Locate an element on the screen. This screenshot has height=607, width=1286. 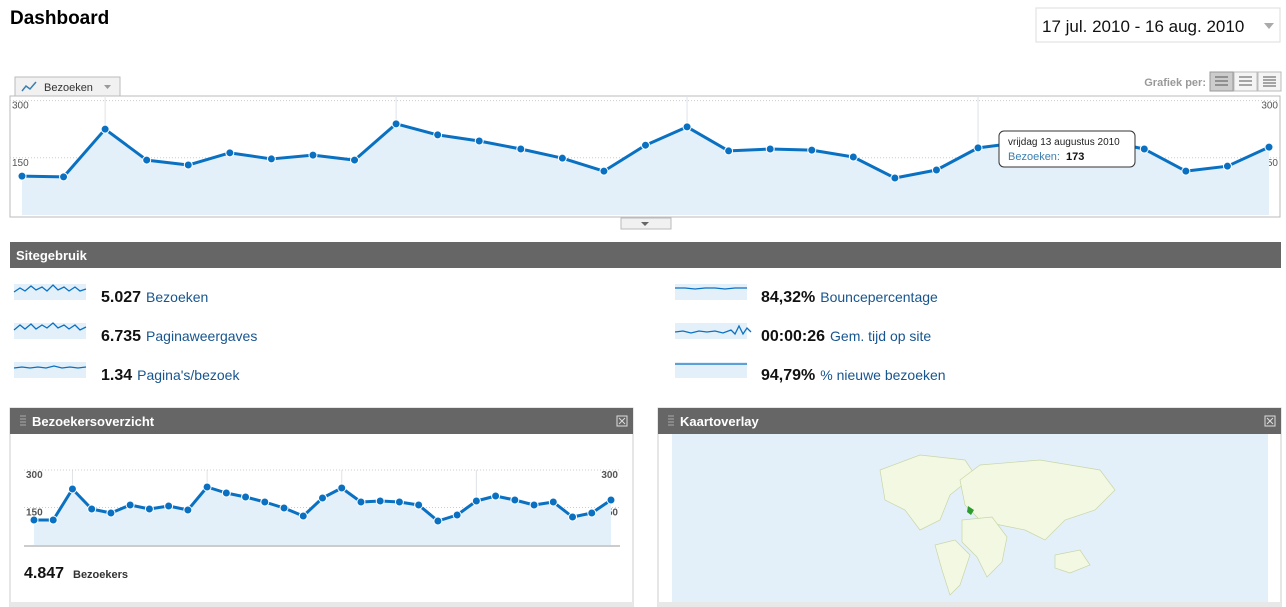
metric: 1.34 Pagina's/bezoek is located at coordinates (126, 373).